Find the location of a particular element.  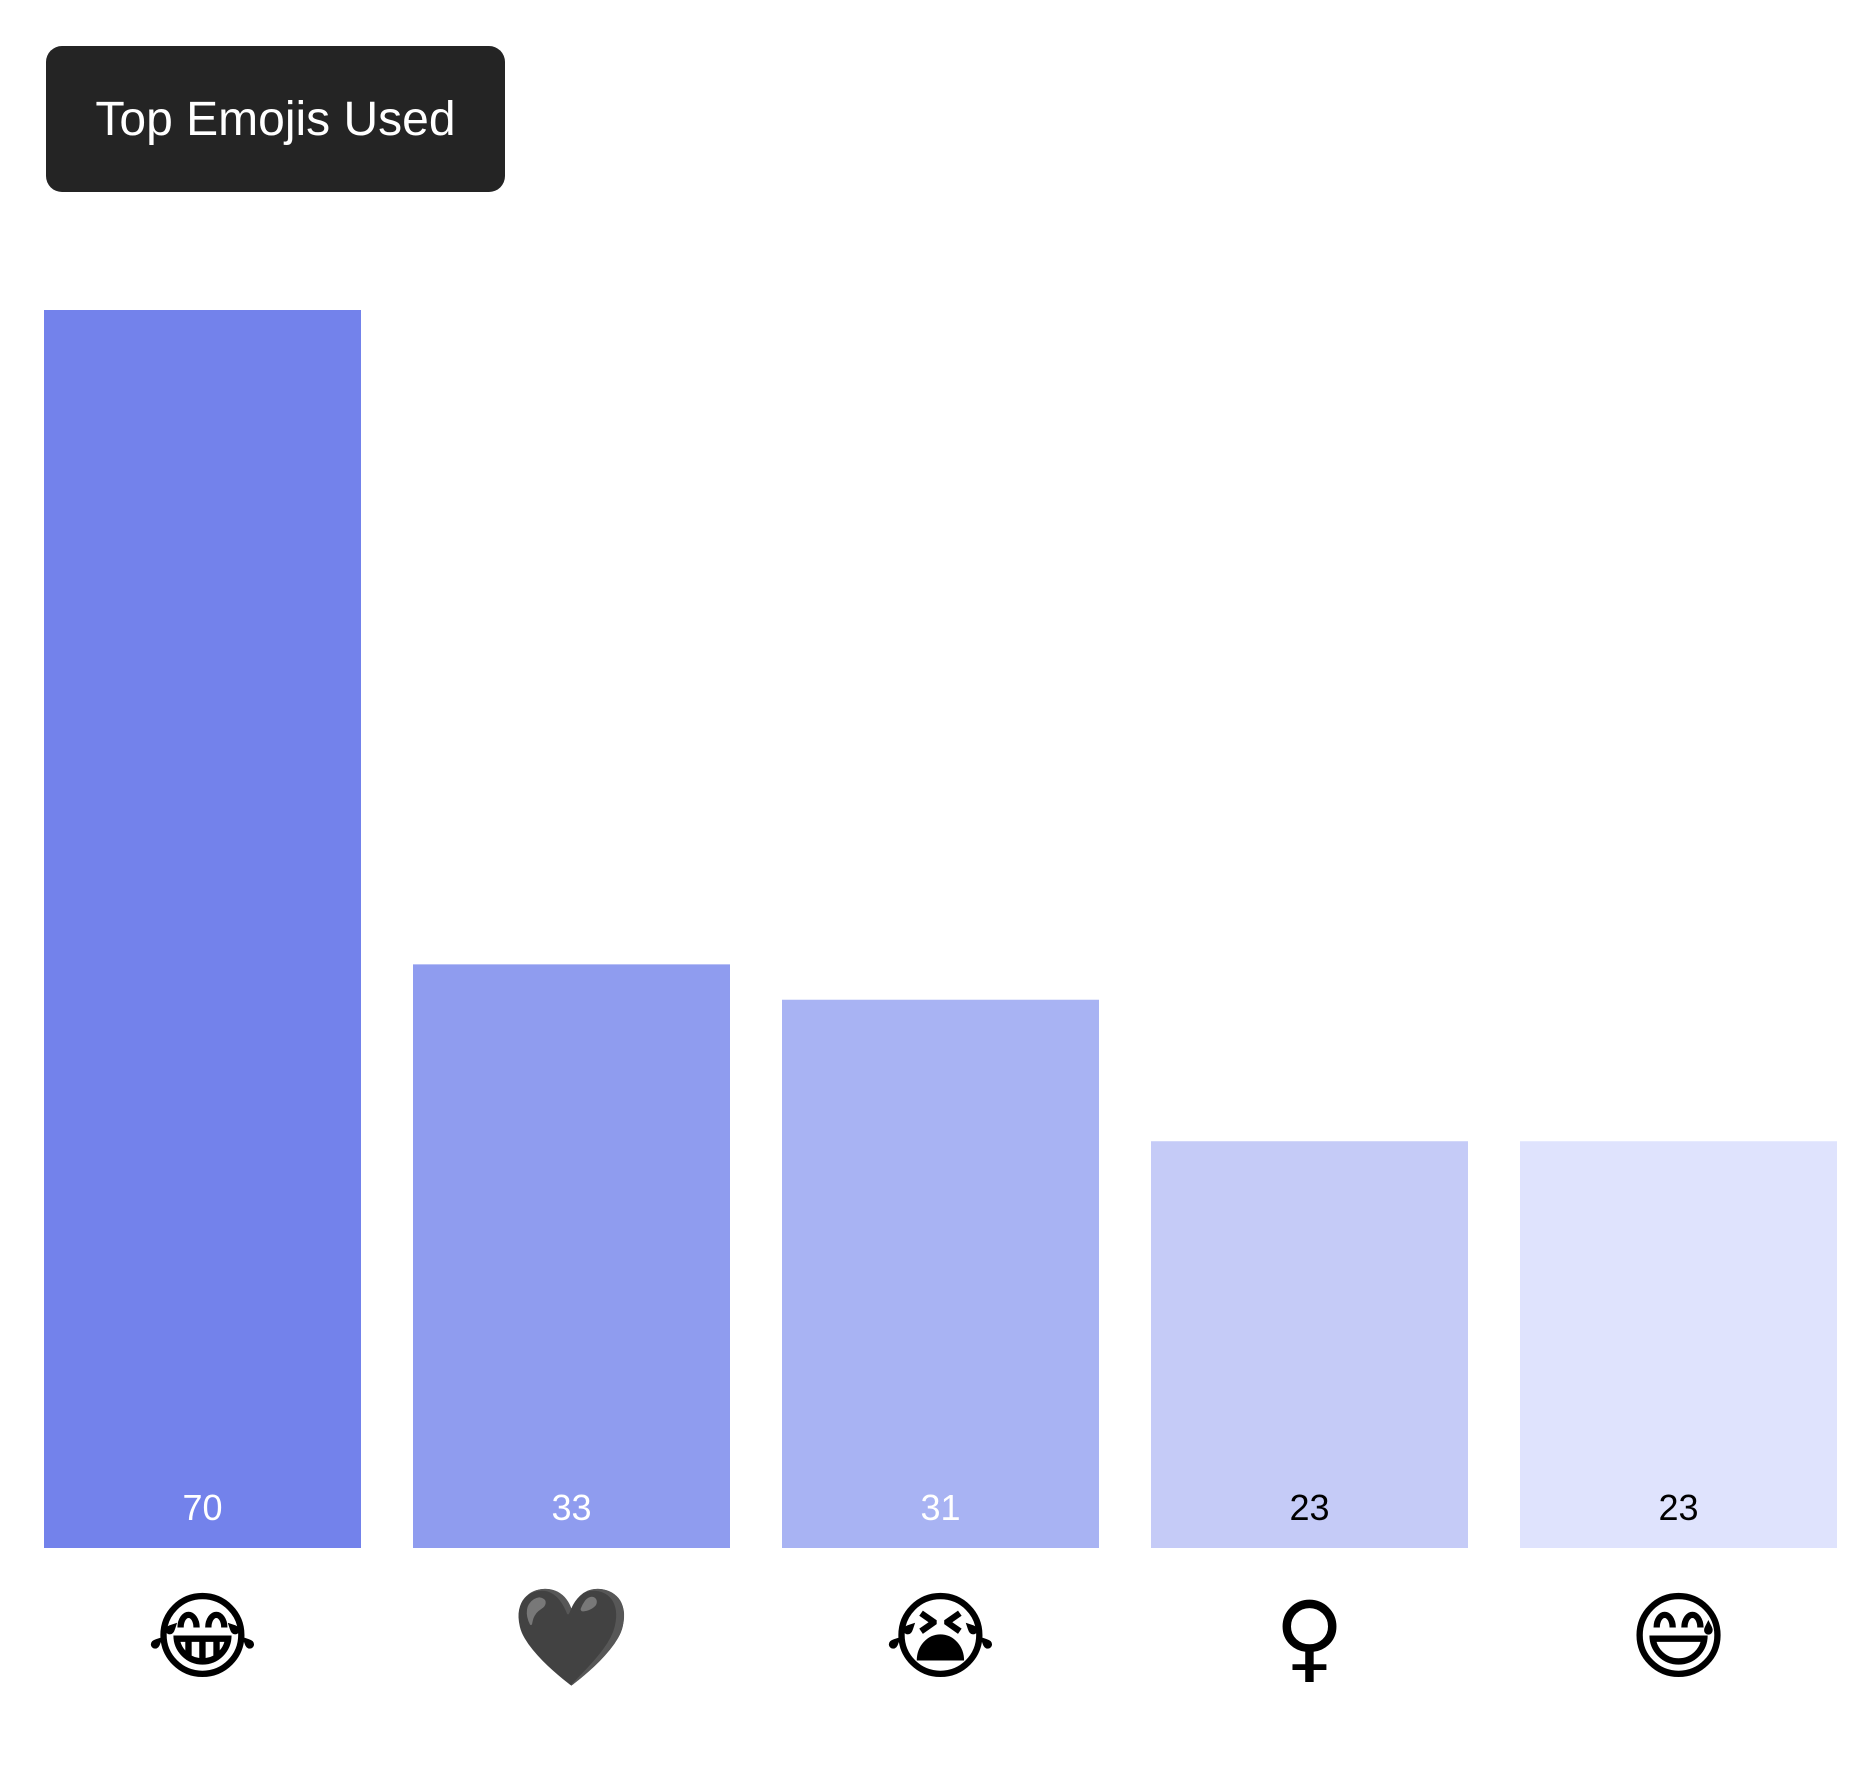

category-emoji-3: ♀ is located at coordinates (1309, 1637).